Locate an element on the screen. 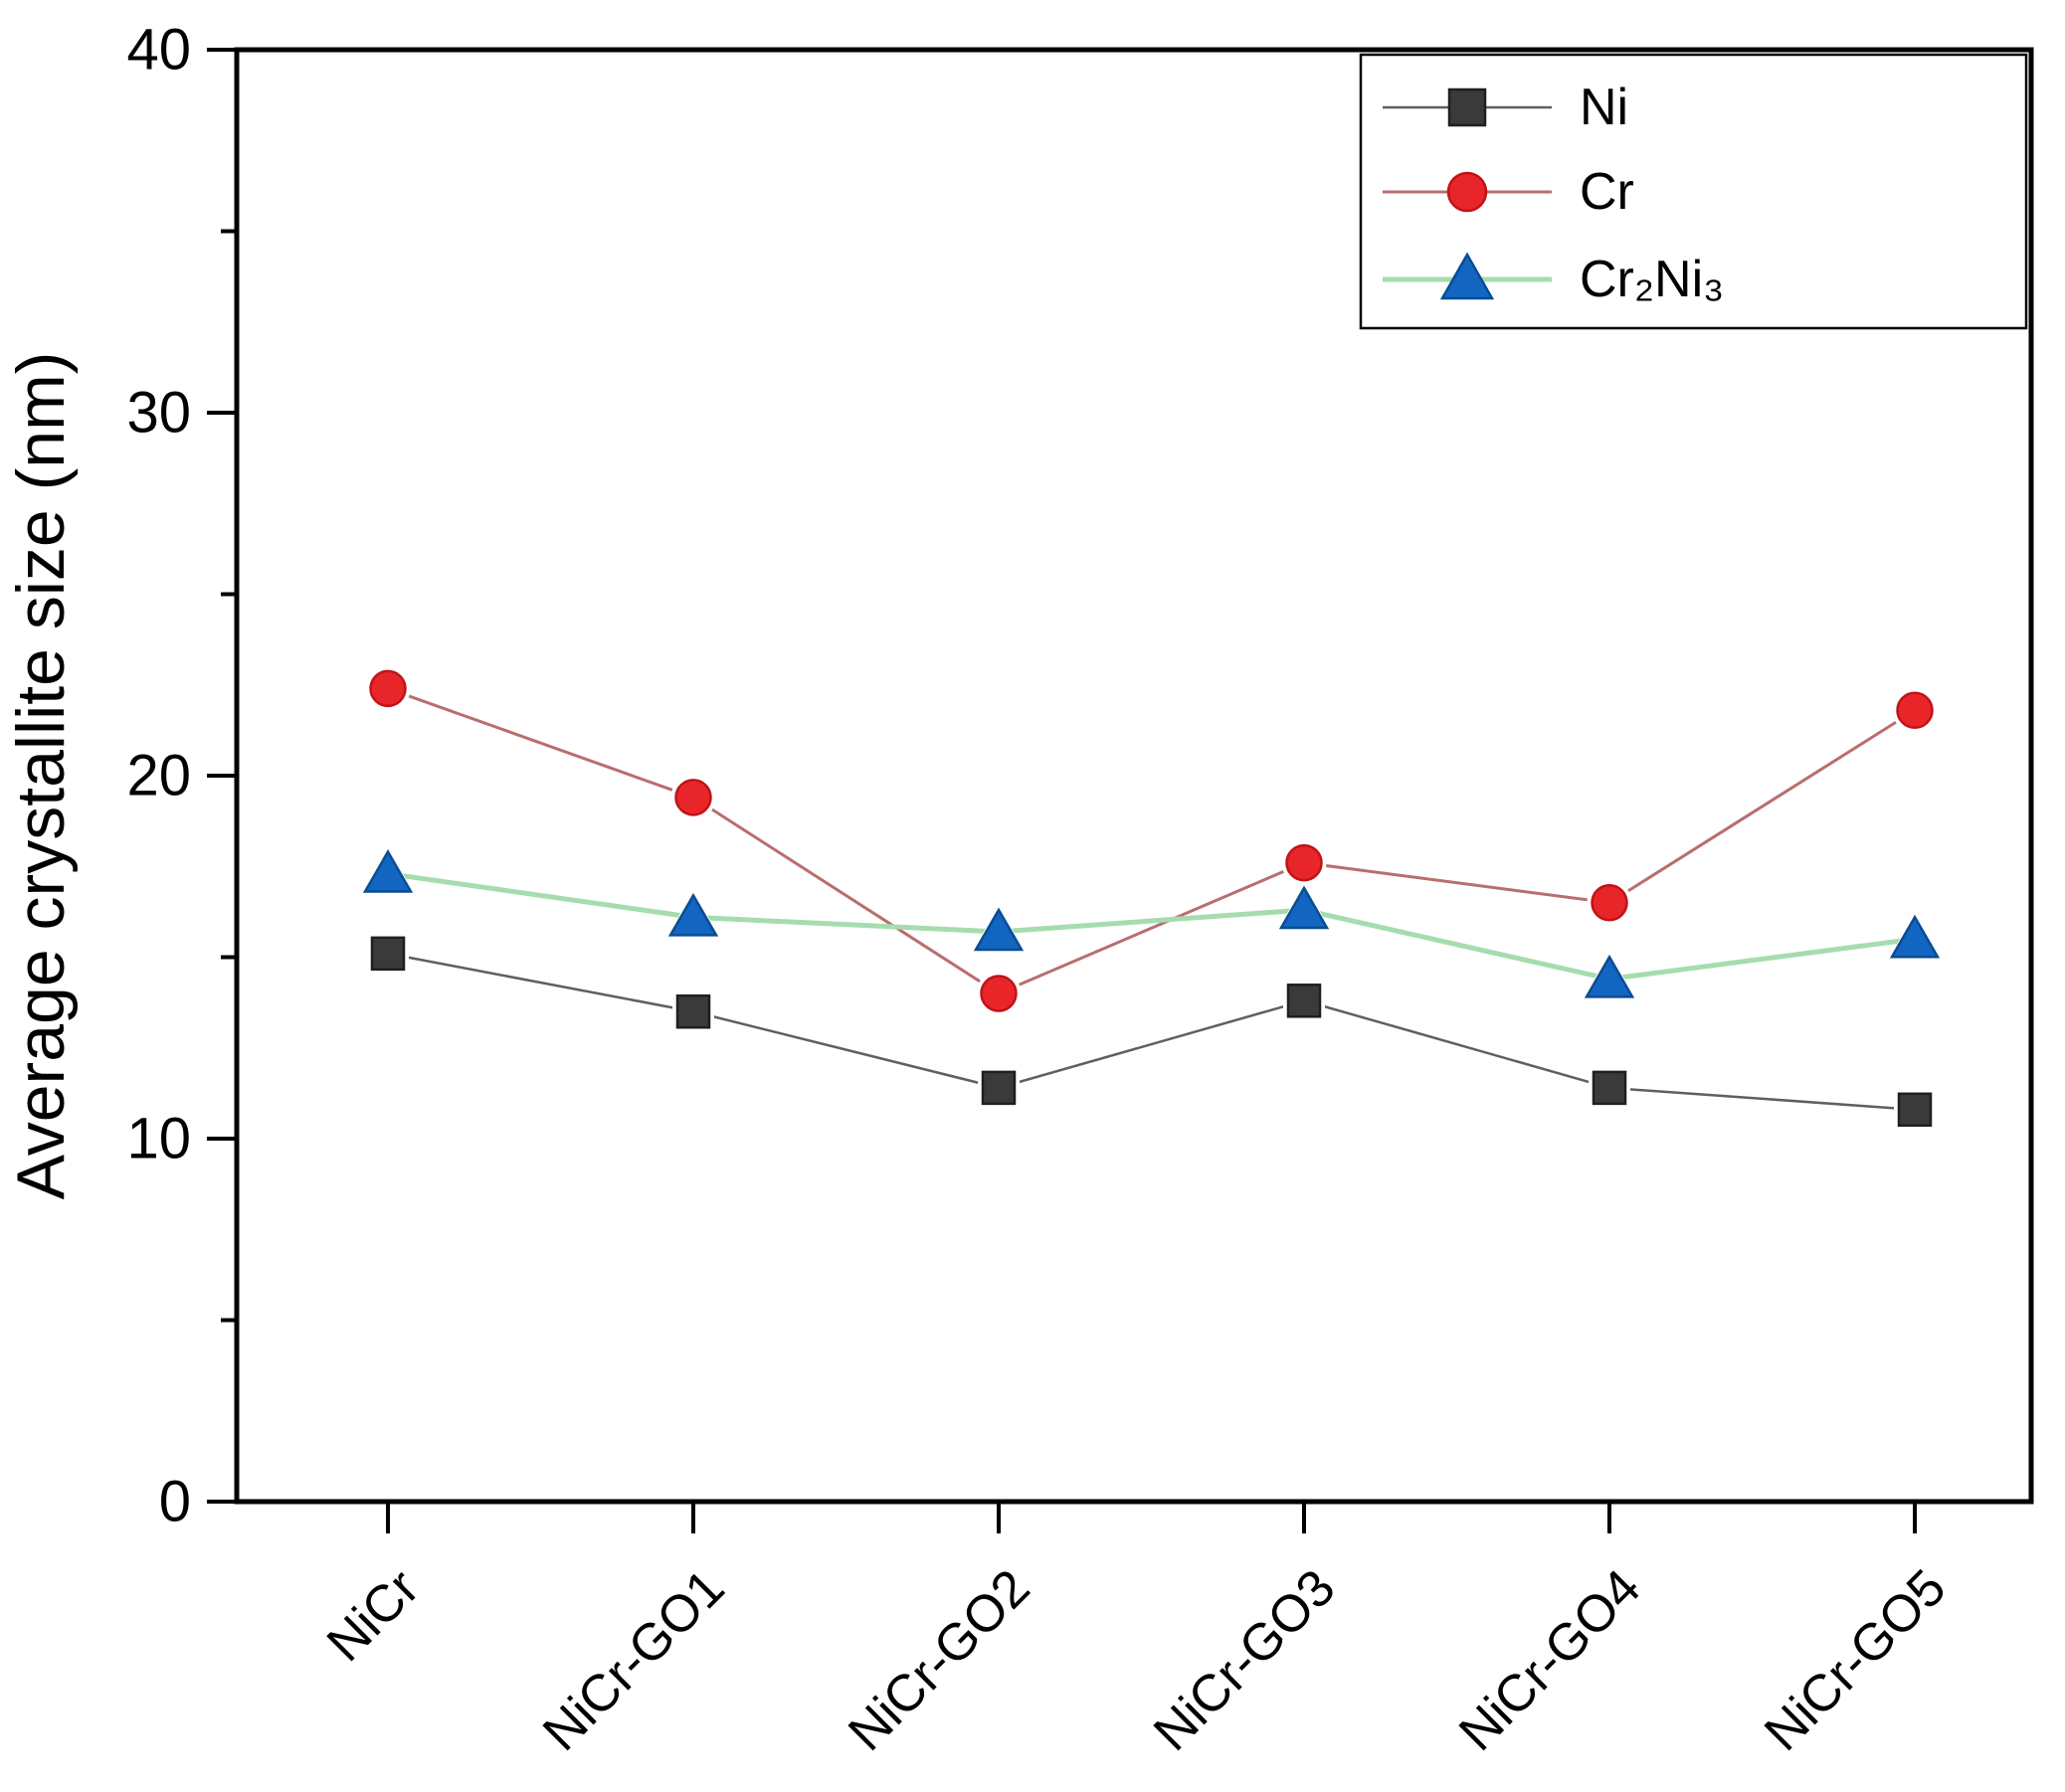 Image resolution: width=2065 pixels, height=1792 pixels. series-line-Ni is located at coordinates (1151, 1032).